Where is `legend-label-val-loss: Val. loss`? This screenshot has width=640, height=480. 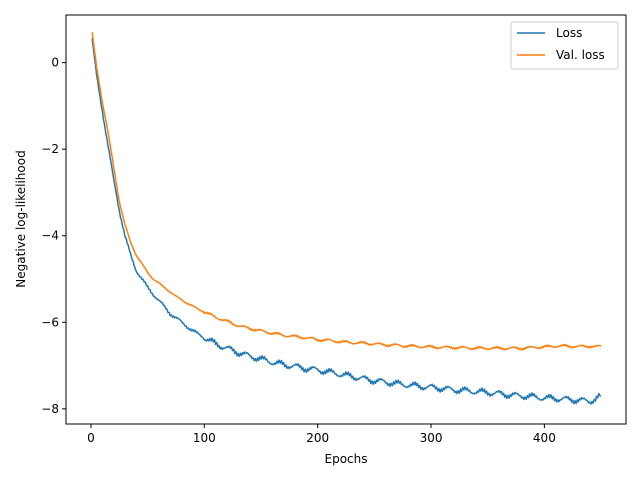
legend-label-val-loss: Val. loss is located at coordinates (580, 55).